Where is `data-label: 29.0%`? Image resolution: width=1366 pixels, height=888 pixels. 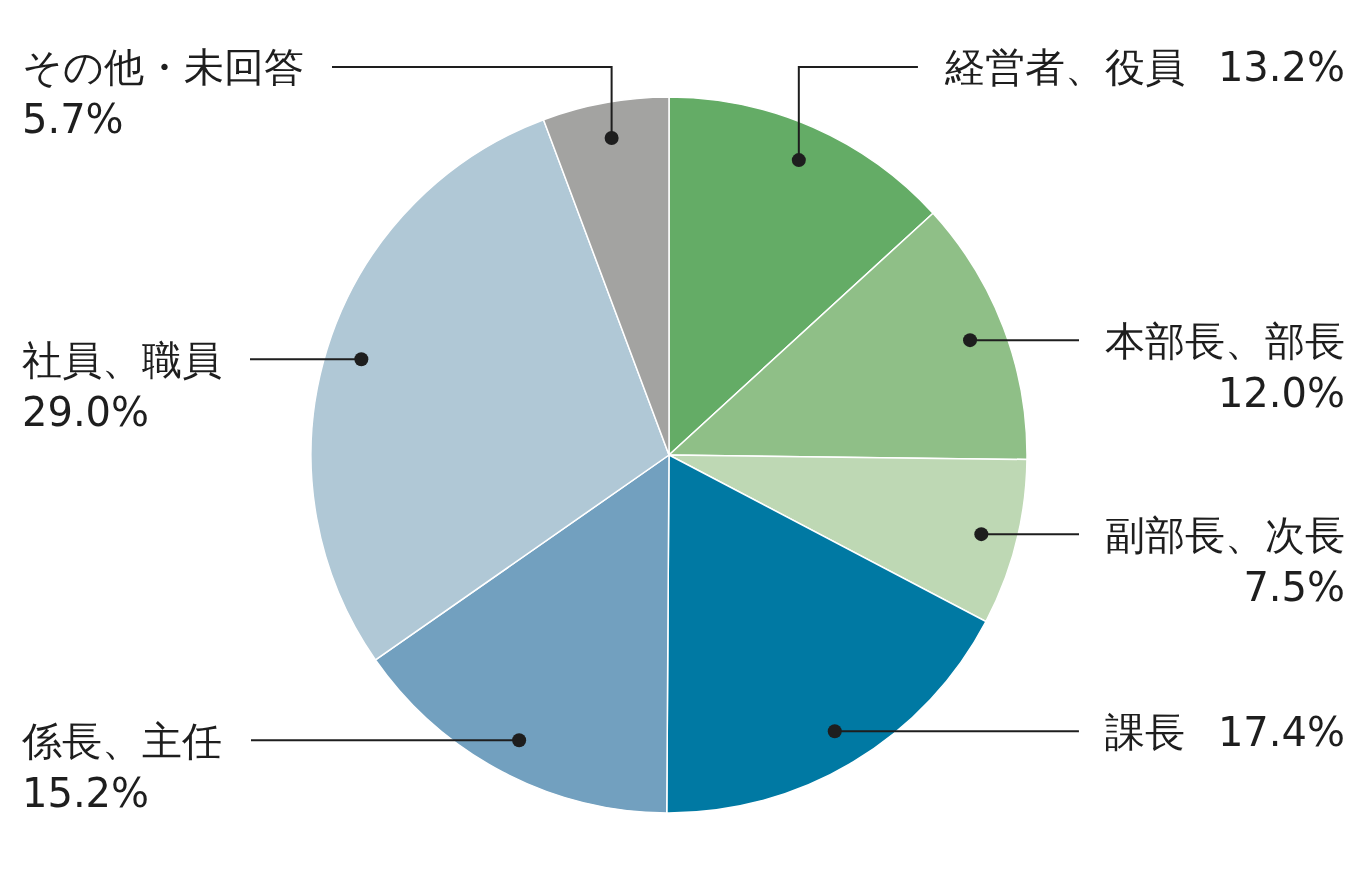
data-label: 29.0% is located at coordinates (86, 411).